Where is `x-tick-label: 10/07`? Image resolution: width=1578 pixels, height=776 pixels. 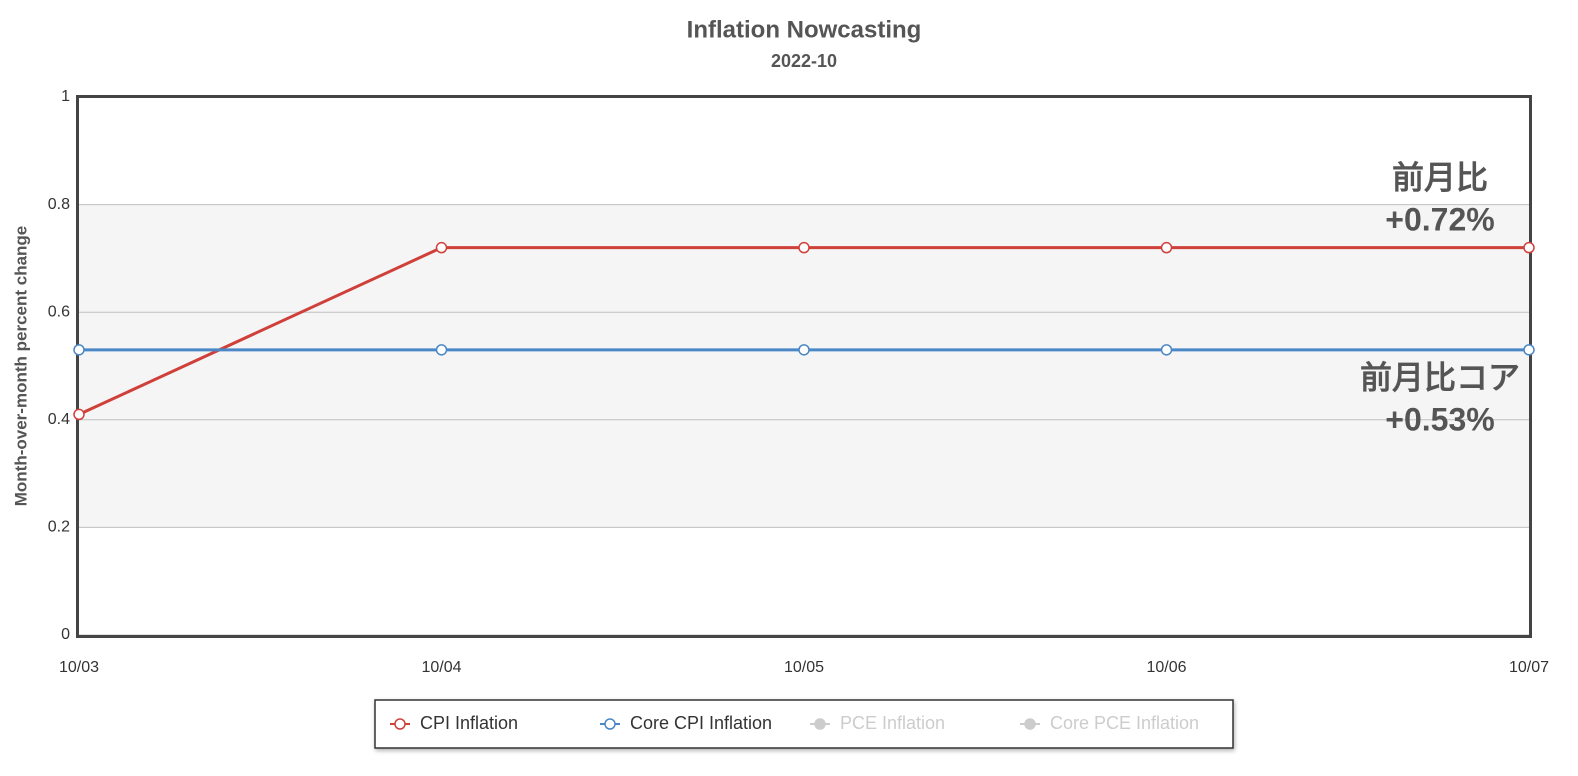
x-tick-label: 10/07 is located at coordinates (1529, 667).